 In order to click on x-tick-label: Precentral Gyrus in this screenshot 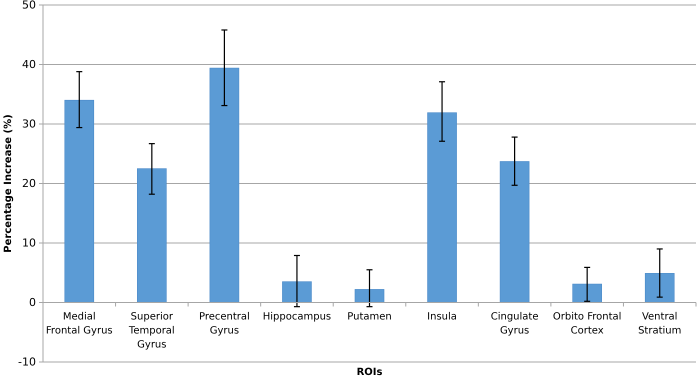, I will do `click(224, 324)`.